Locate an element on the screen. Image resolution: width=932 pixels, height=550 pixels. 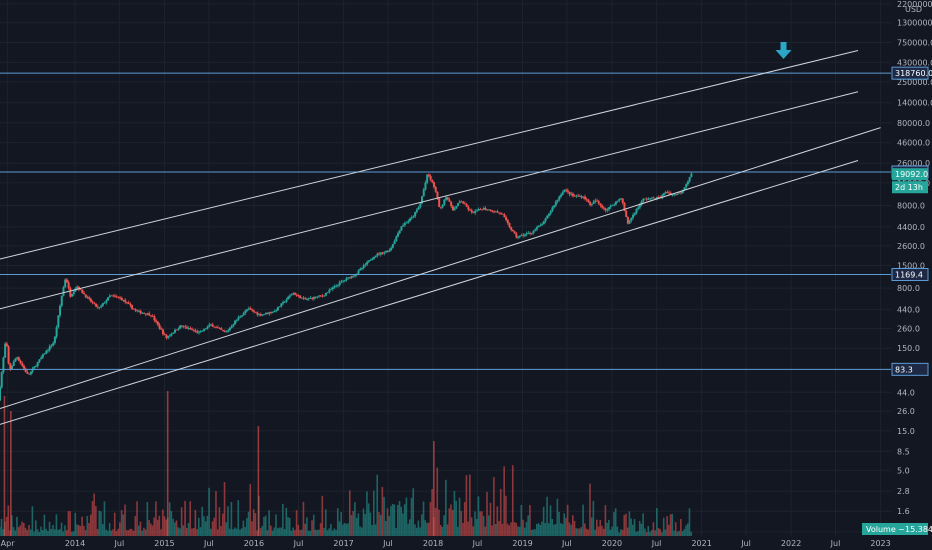
volume-tag is located at coordinates (895, 529).